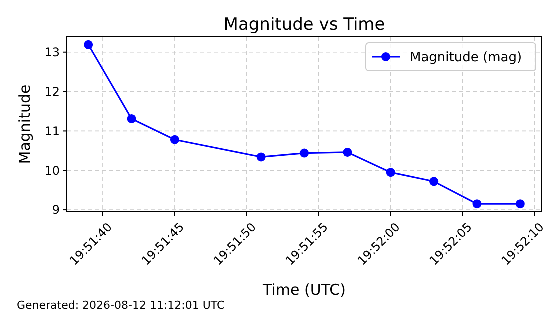  What do you see at coordinates (305, 25) in the screenshot?
I see `chart-title: Magnitude vs Time` at bounding box center [305, 25].